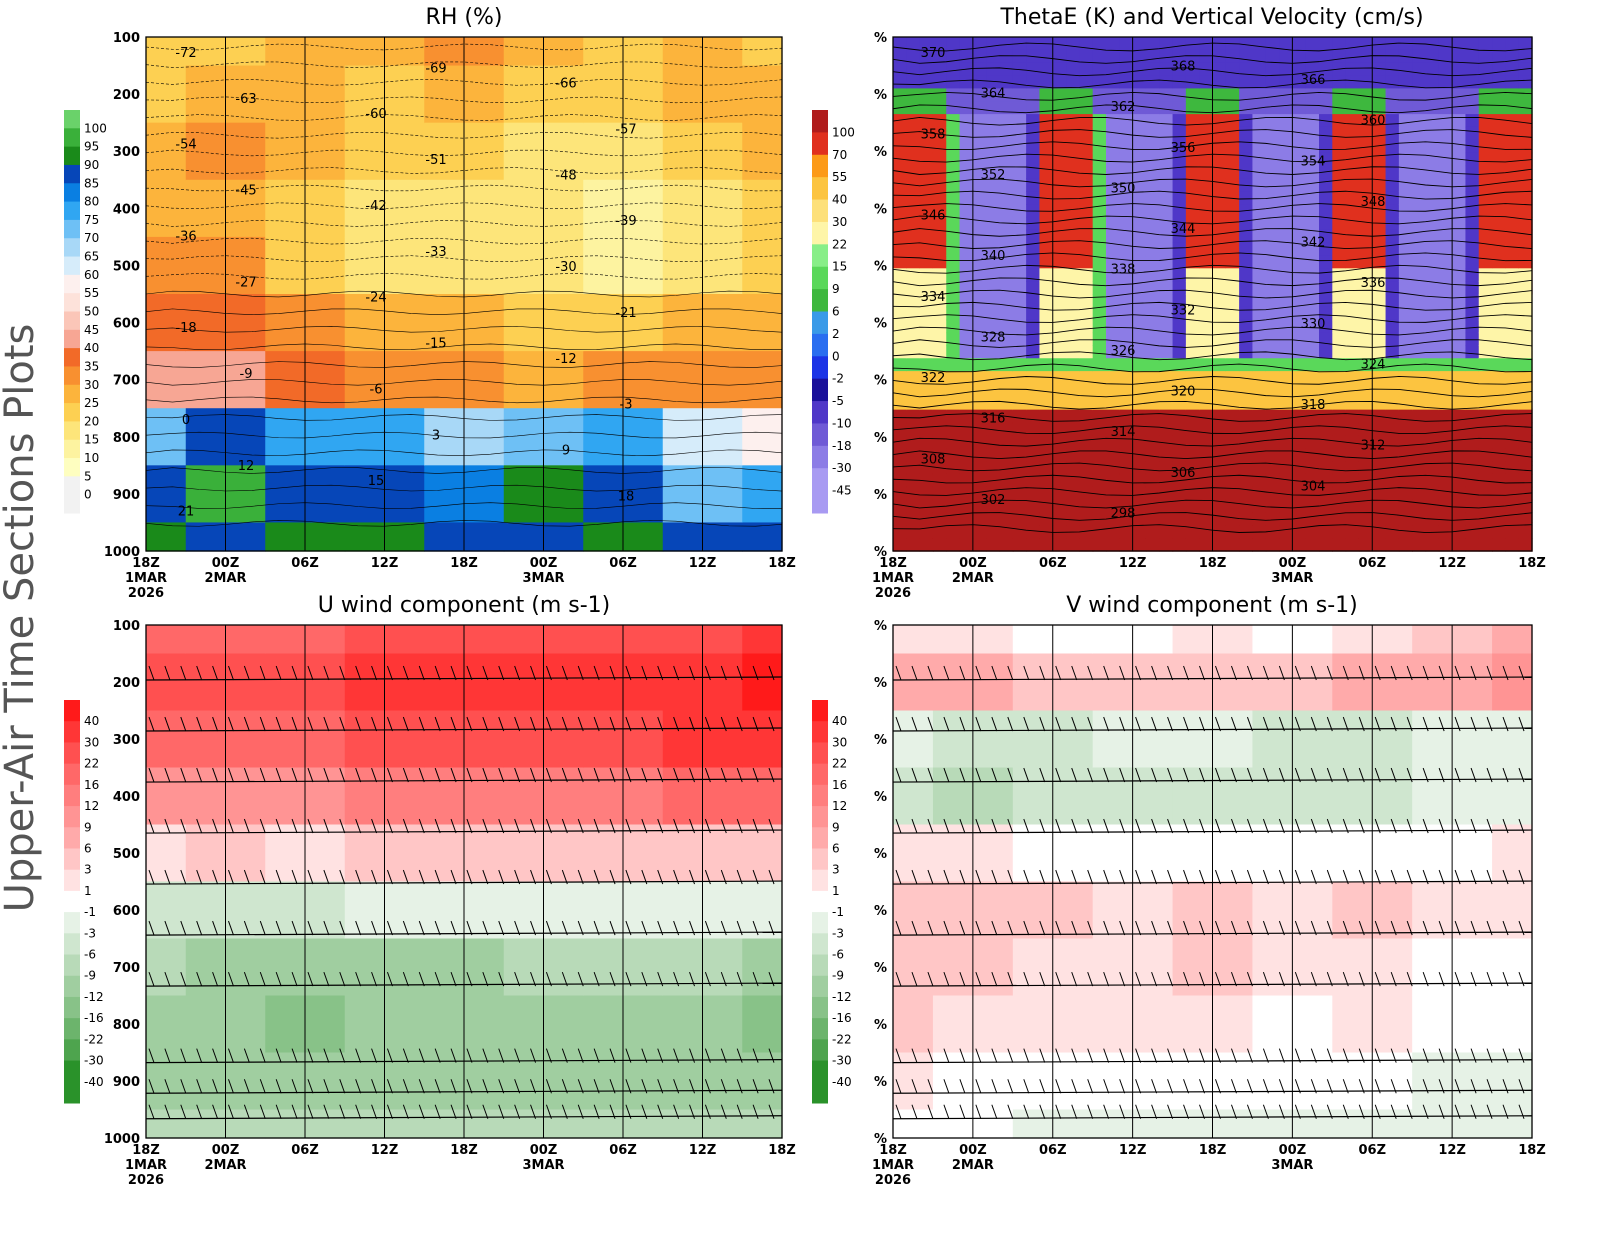 Image resolution: width=1600 pixels, height=1236 pixels. What do you see at coordinates (880, 381) in the screenshot?
I see `y-tick-label: %` at bounding box center [880, 381].